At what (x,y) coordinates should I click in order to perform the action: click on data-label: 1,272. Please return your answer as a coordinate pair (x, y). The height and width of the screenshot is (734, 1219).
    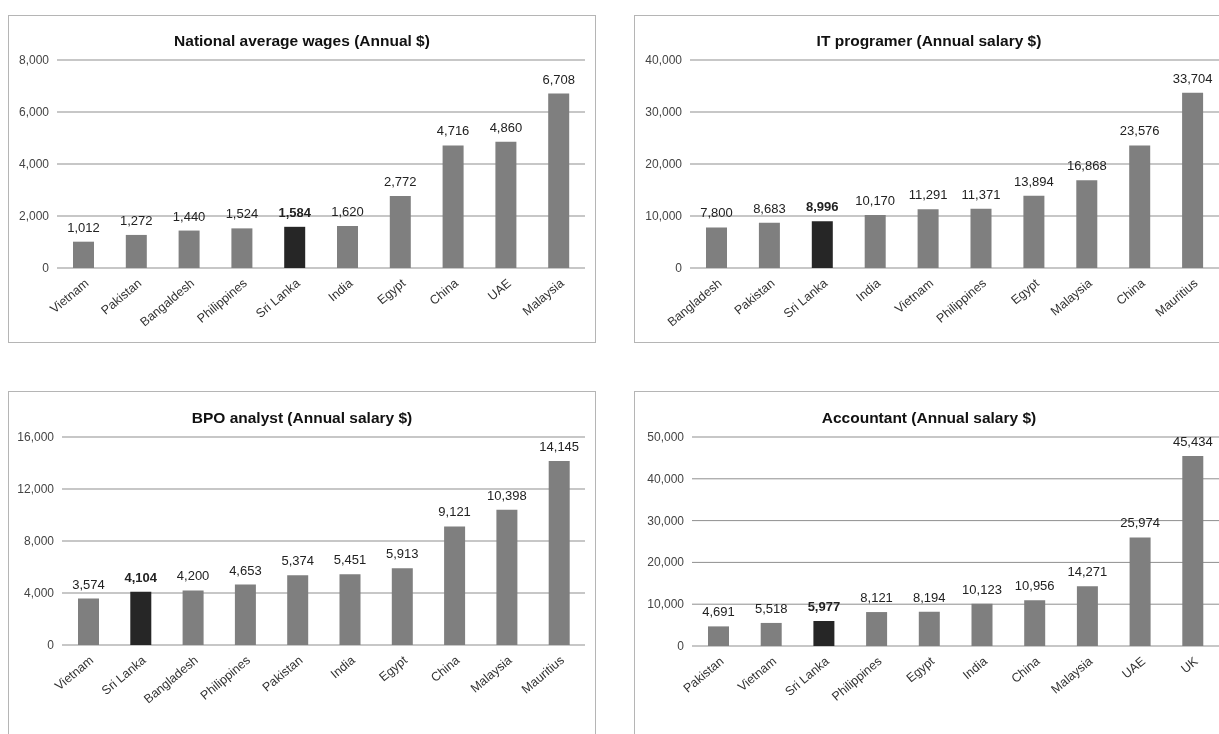
    Looking at the image, I should click on (136, 220).